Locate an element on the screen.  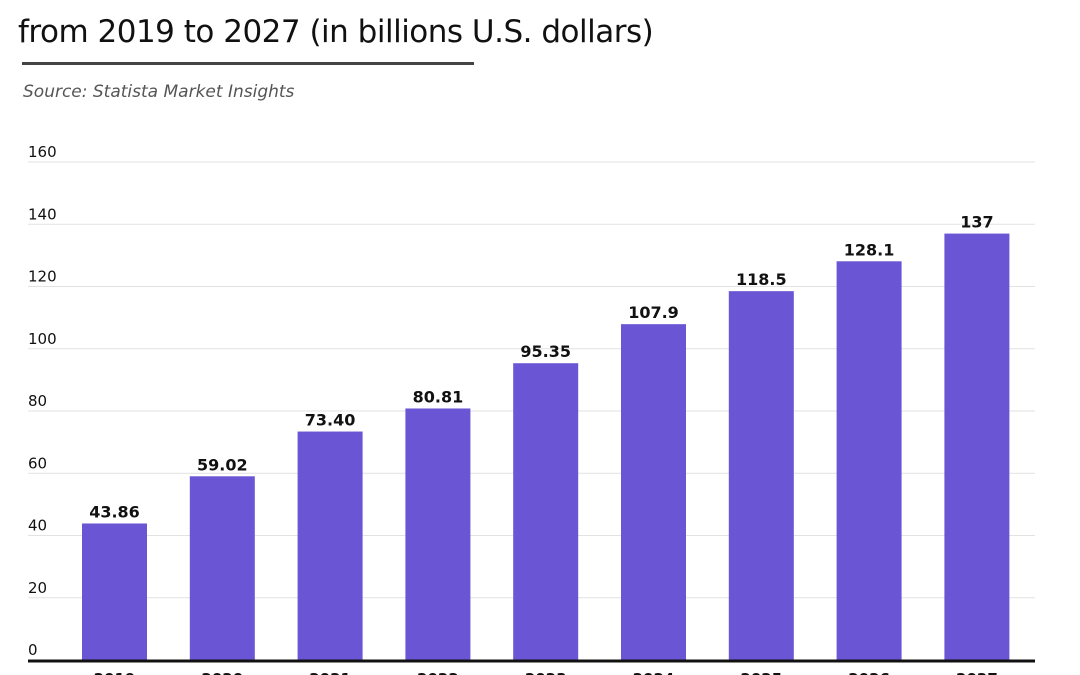
x-tick-label: 2026 is located at coordinates (869, 672).